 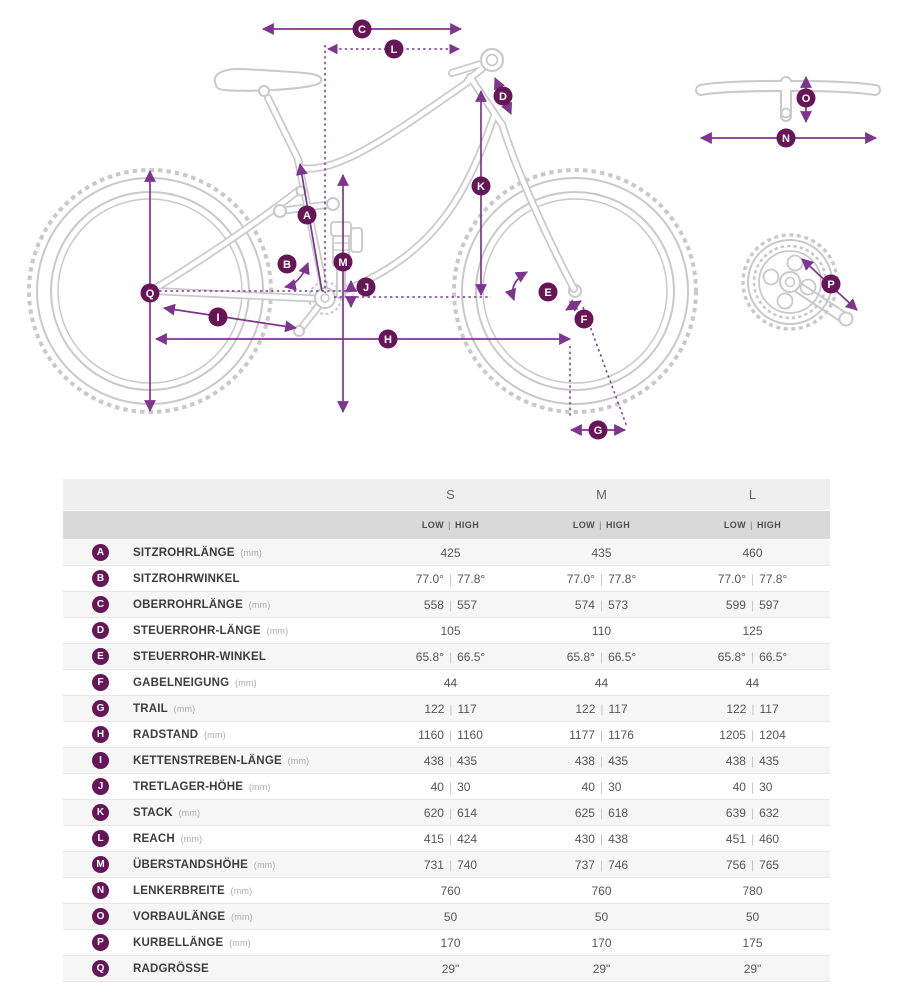 I want to click on value-s: 558 | 557, so click(x=450, y=604).